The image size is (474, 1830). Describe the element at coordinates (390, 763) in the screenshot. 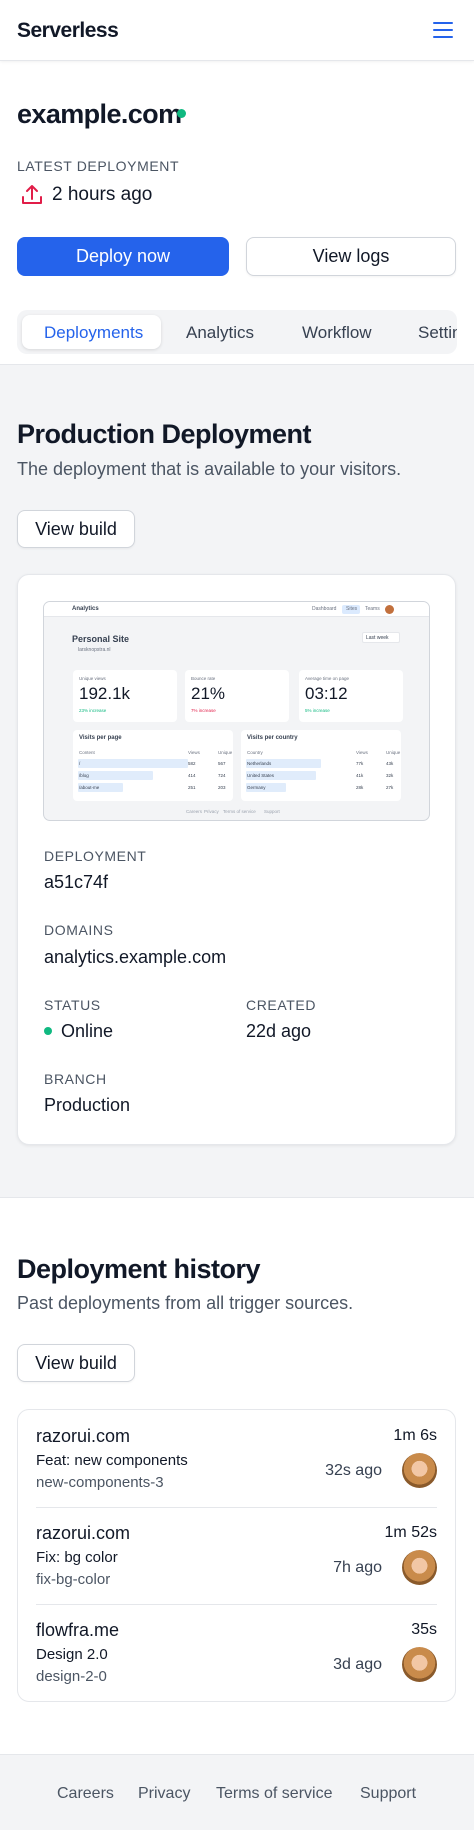

I see `mock-cell: 43k` at that location.